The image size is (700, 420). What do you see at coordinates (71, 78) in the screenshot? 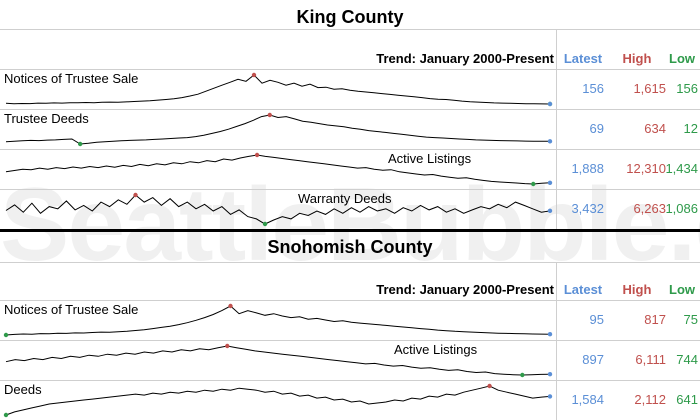
I see `king-row-1-label: Notices of Trustee Sale` at bounding box center [71, 78].